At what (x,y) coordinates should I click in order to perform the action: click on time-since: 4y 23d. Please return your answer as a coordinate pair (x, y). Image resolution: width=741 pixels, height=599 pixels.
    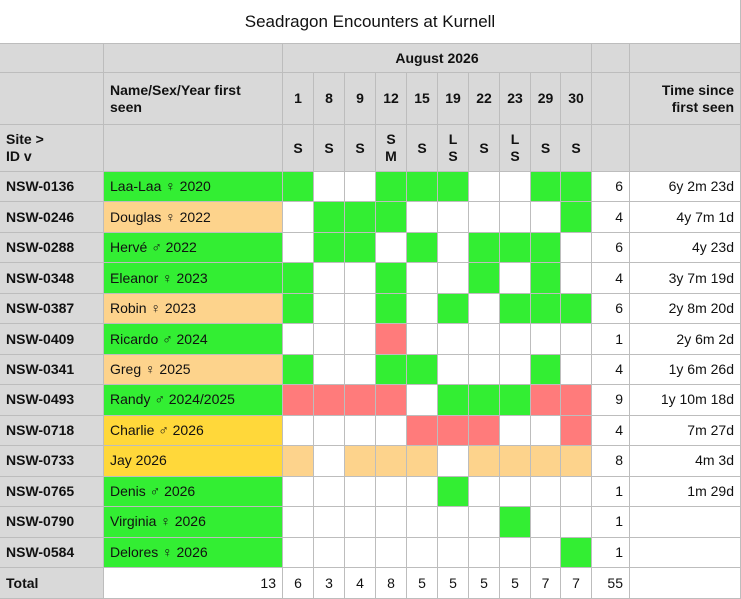
    Looking at the image, I should click on (685, 248).